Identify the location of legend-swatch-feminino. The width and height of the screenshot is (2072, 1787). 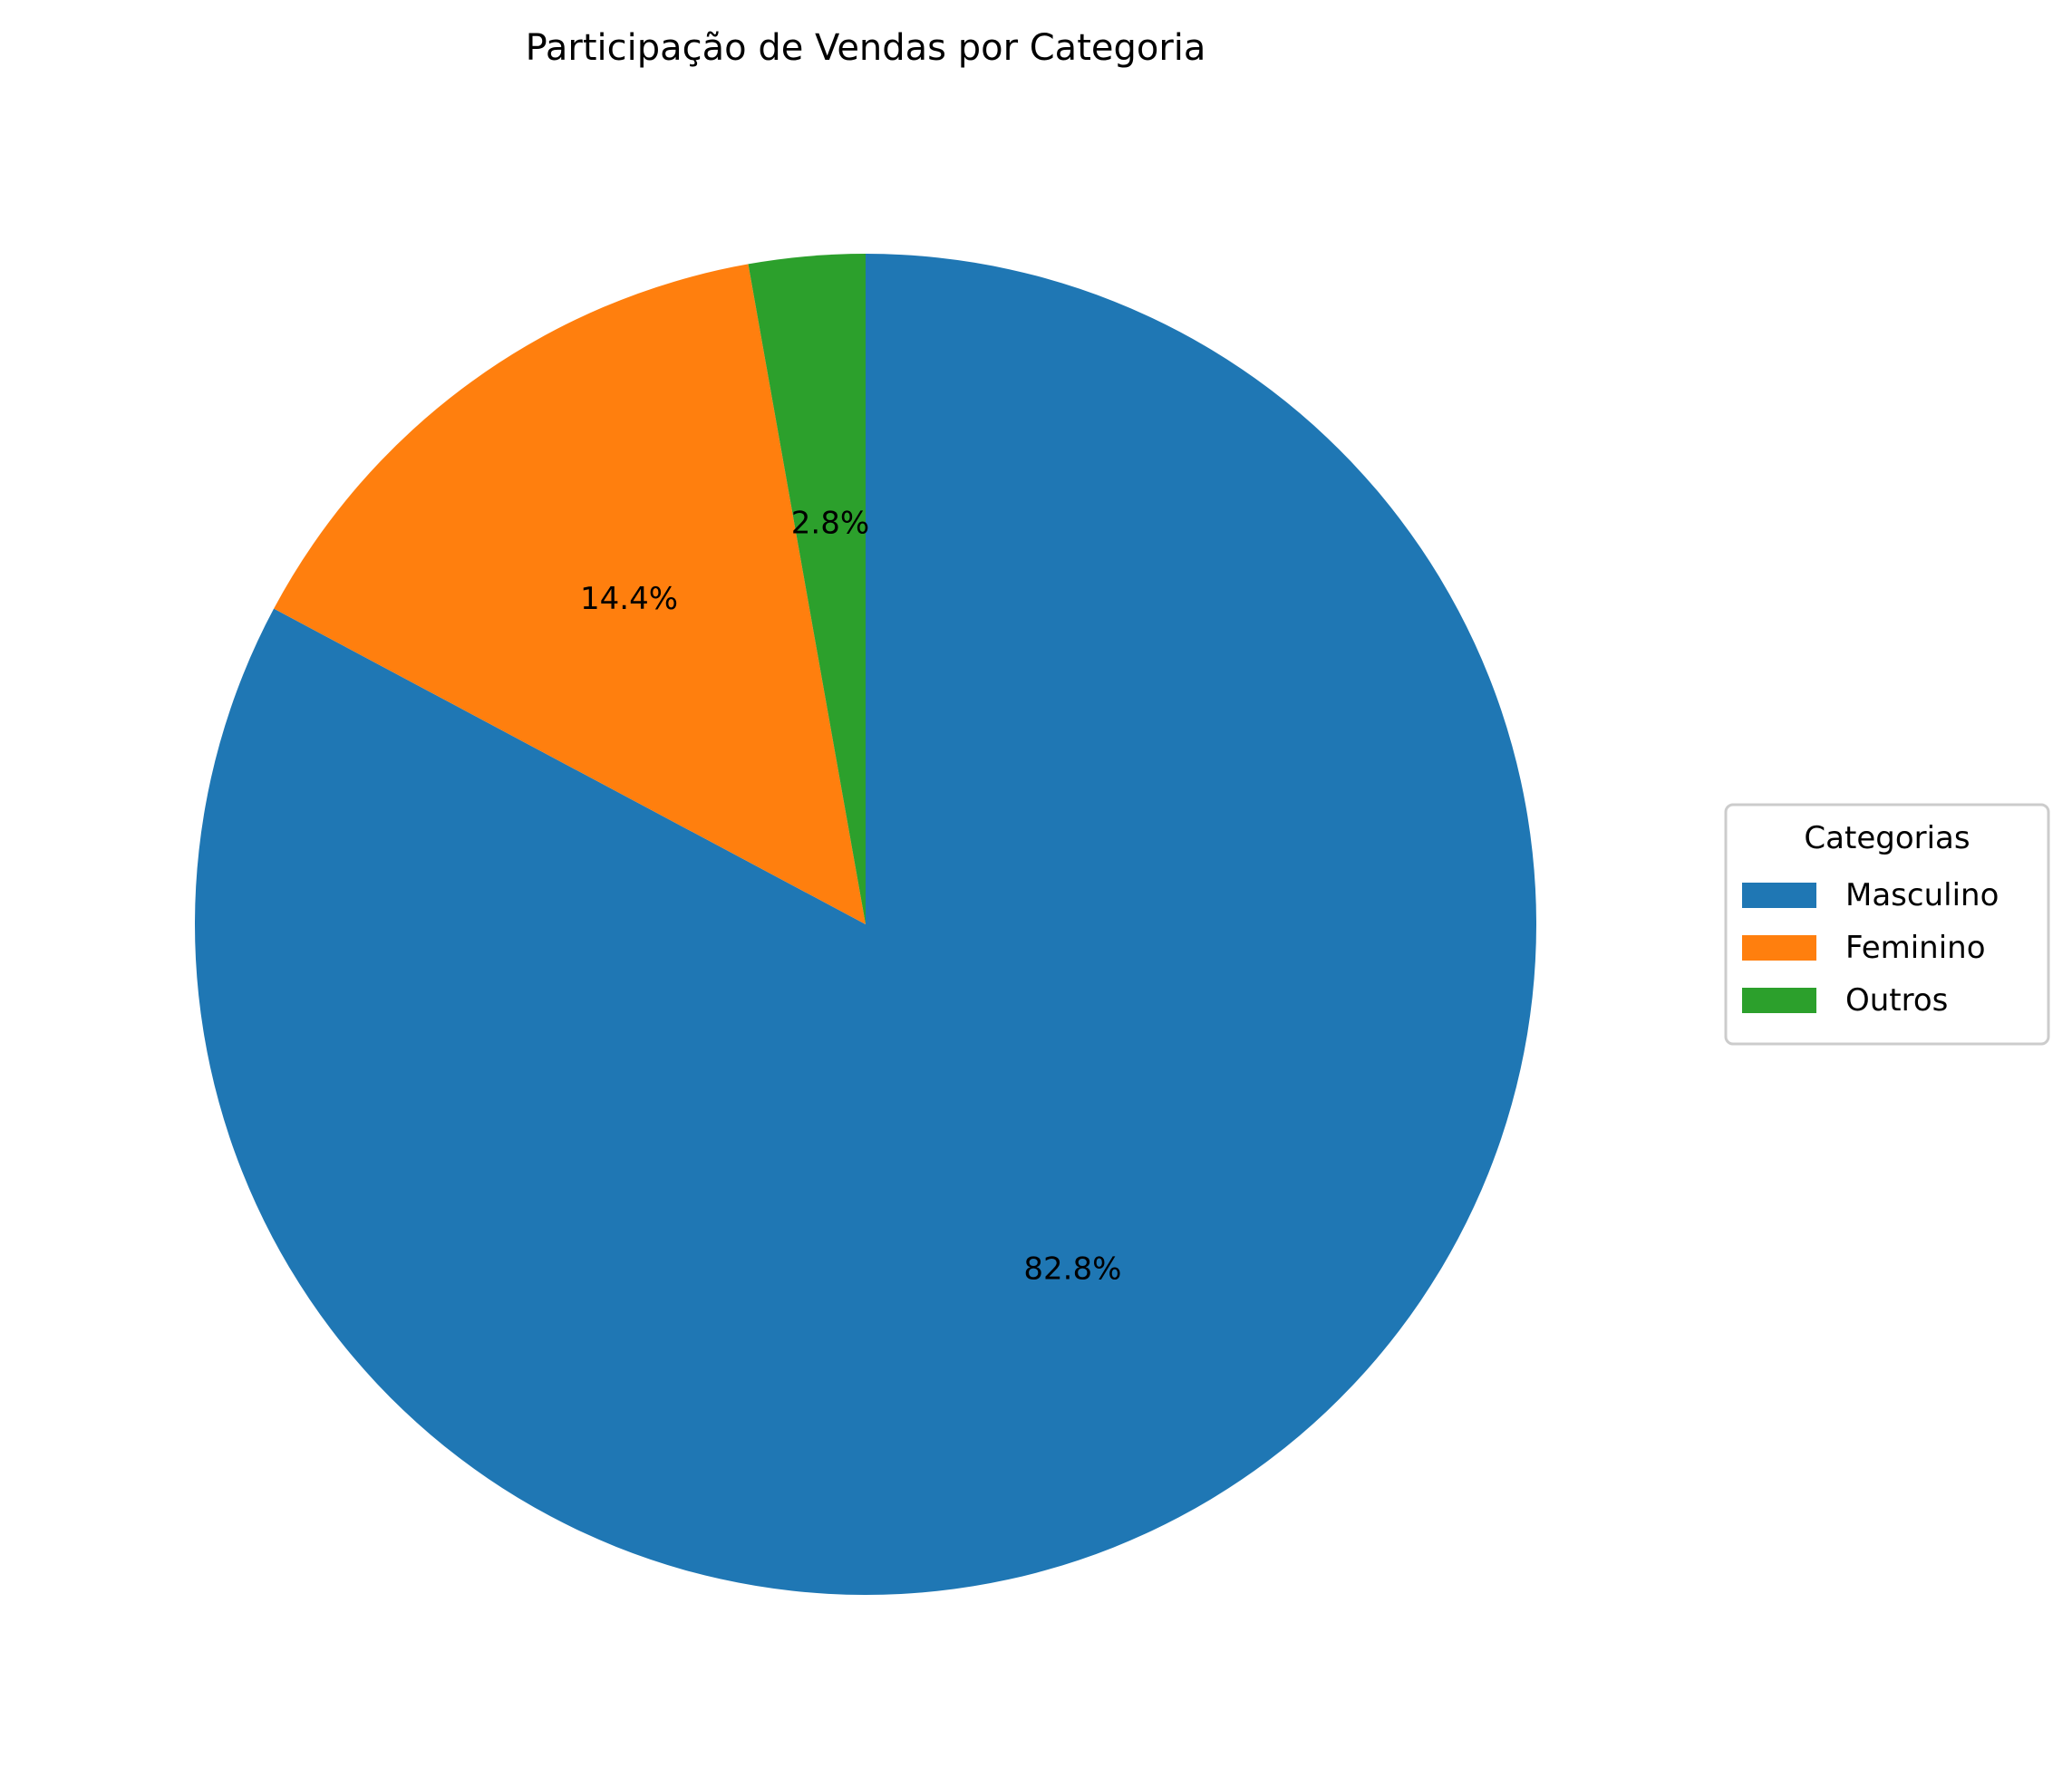
(1779, 948).